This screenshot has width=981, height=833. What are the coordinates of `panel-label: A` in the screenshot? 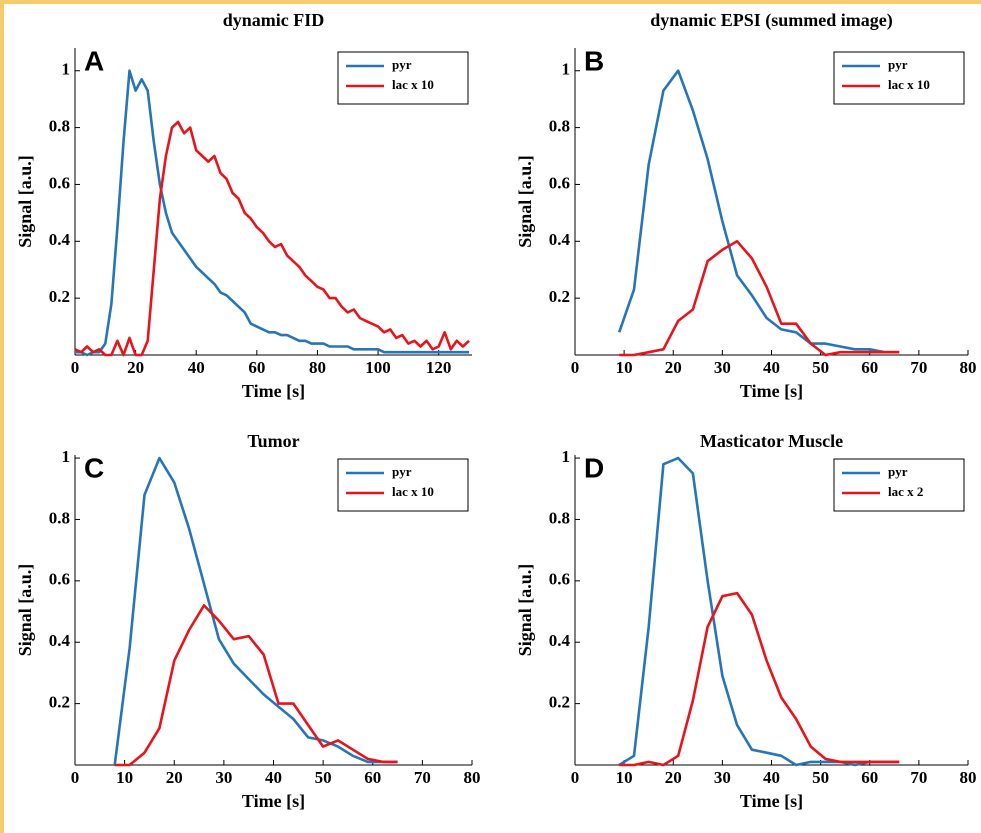 It's located at (94, 60).